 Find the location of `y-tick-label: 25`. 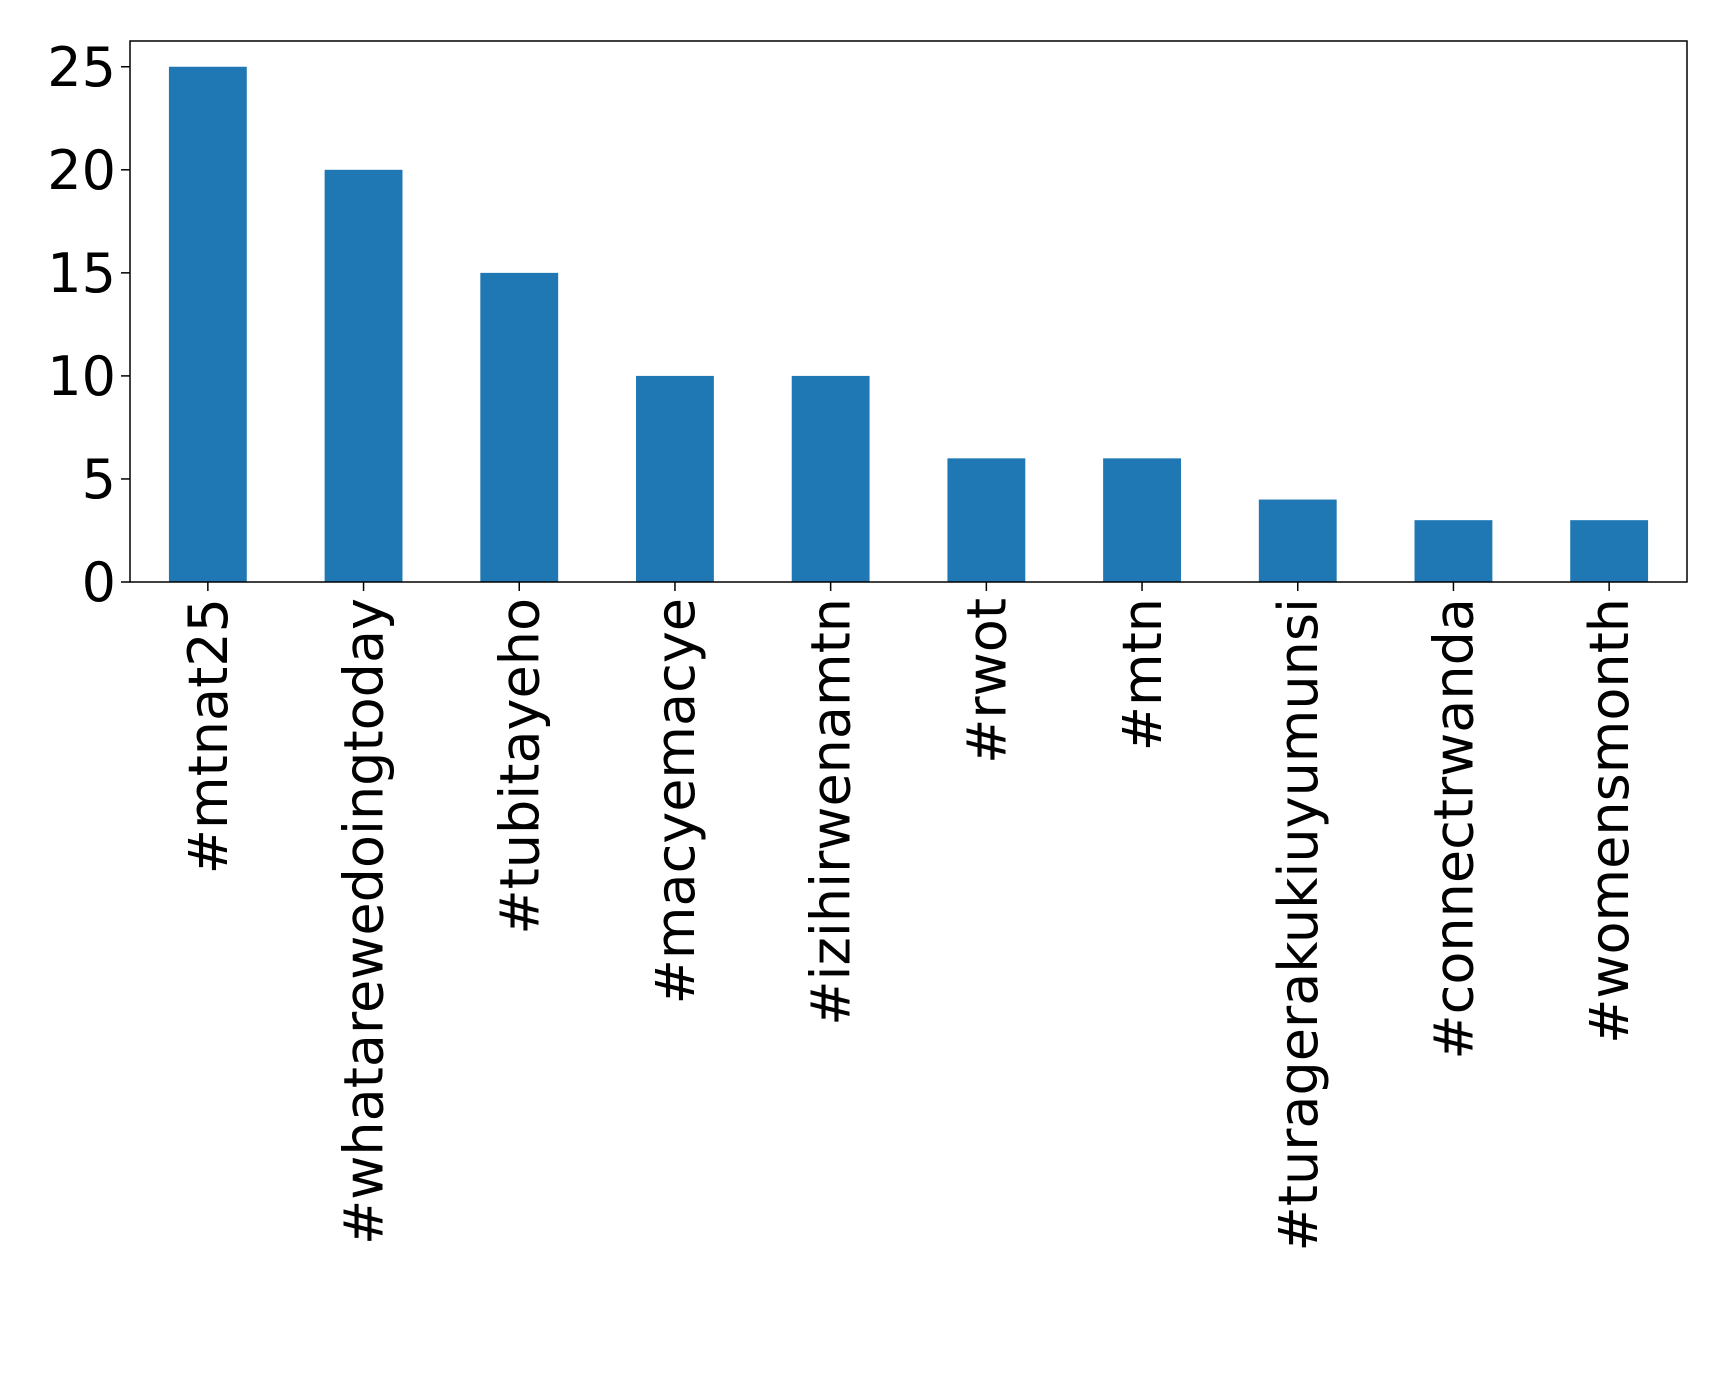

y-tick-label: 25 is located at coordinates (81, 67).